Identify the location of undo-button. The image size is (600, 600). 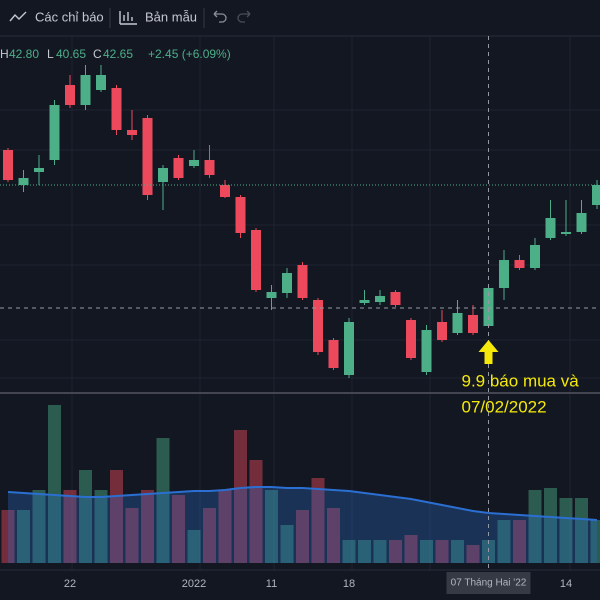
(220, 16).